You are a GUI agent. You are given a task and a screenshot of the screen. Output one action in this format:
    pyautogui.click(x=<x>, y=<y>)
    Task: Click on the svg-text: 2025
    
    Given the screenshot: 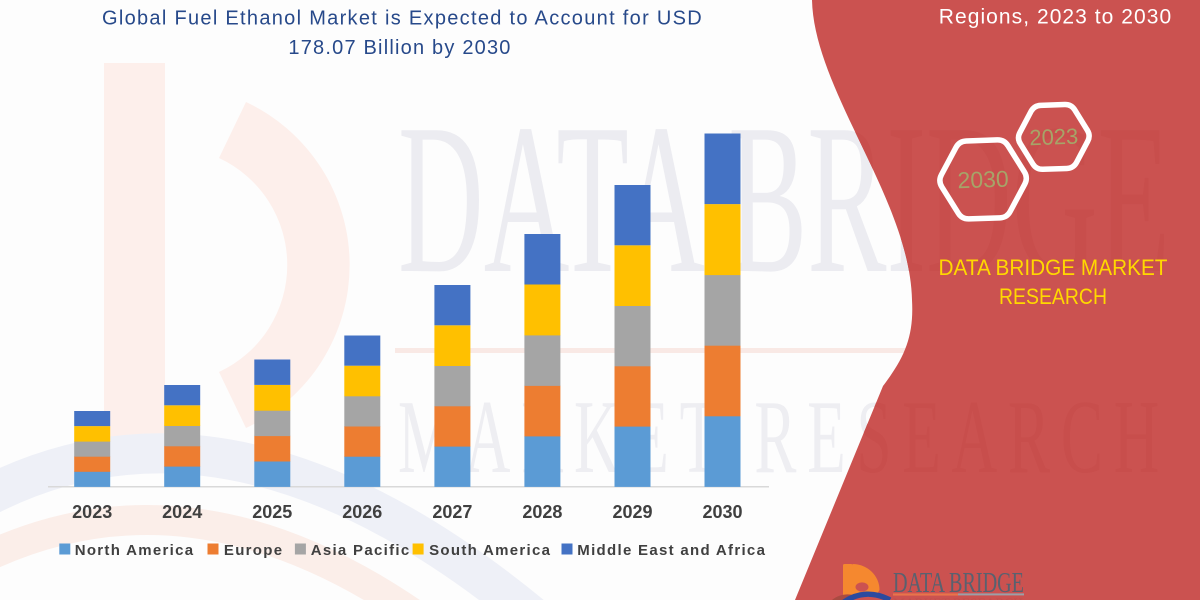 What is the action you would take?
    pyautogui.click(x=272, y=512)
    